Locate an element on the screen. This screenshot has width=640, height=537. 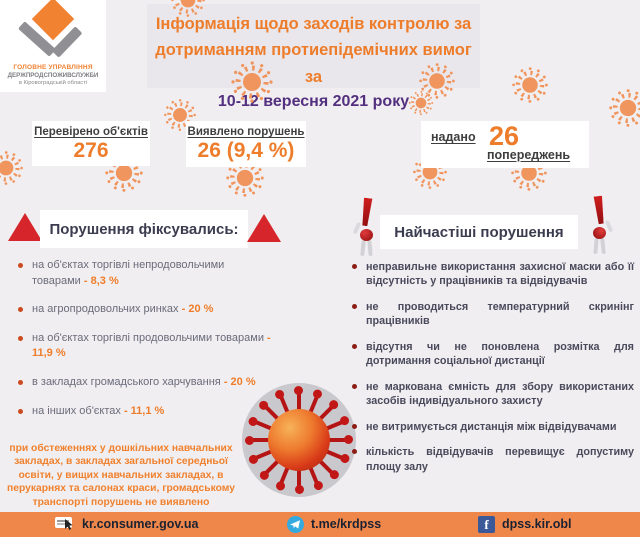
stat-violations-value: 26 (9,4 %) is located at coordinates (246, 150).